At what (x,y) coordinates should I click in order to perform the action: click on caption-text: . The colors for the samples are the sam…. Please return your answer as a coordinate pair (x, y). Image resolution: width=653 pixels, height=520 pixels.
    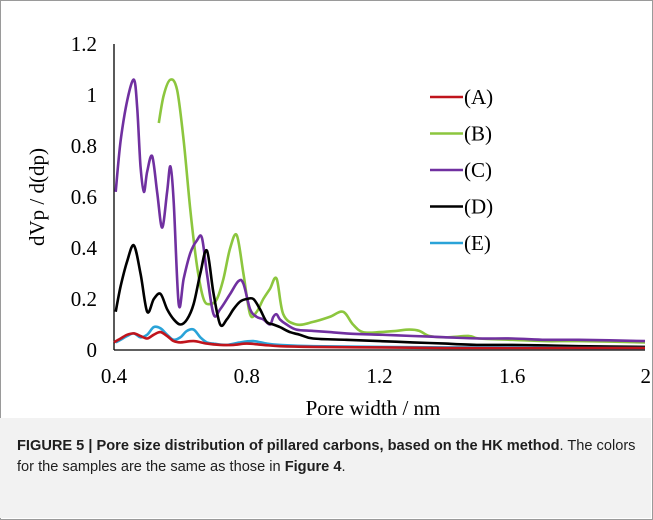
    Looking at the image, I should click on (326, 456).